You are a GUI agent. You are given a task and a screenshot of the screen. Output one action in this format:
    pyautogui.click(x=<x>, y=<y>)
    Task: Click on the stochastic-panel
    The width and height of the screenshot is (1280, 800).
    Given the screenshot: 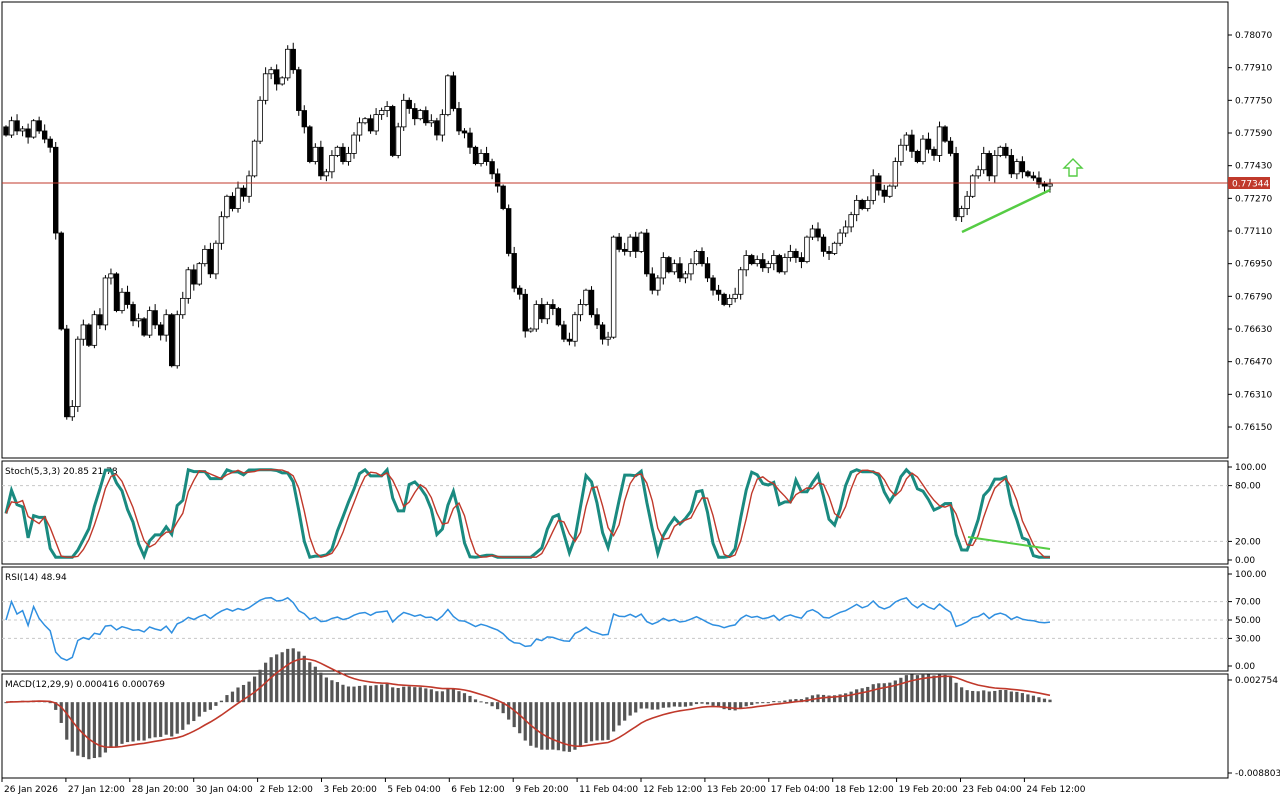 What is the action you would take?
    pyautogui.click(x=615, y=512)
    